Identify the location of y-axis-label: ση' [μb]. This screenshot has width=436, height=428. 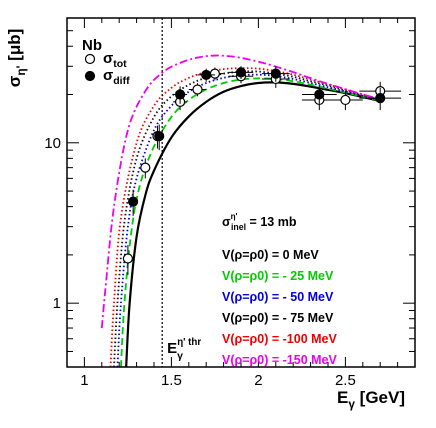
(16, 58).